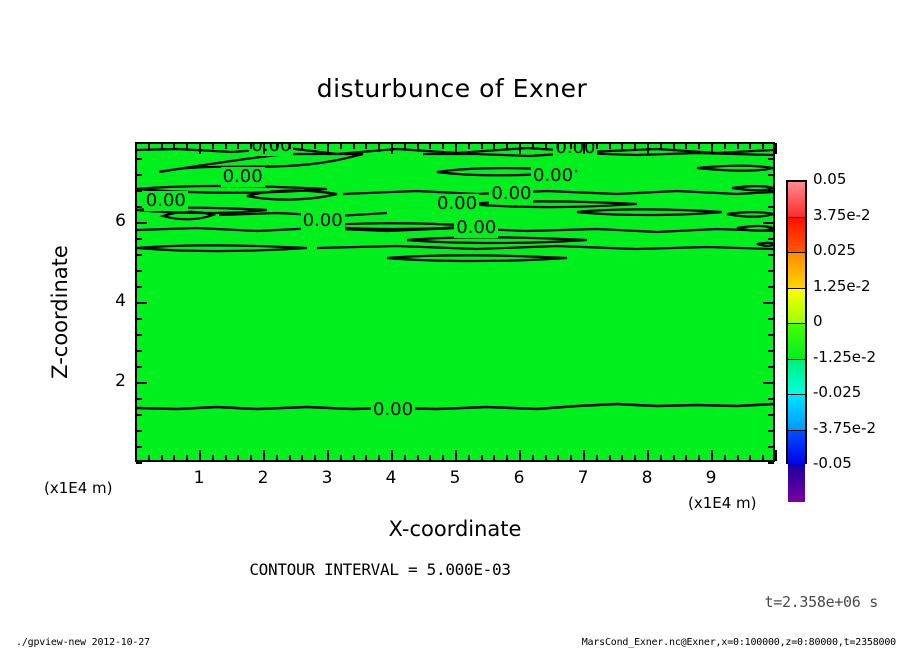 Image resolution: width=904 pixels, height=654 pixels. What do you see at coordinates (141, 383) in the screenshot?
I see `y-major-tick` at bounding box center [141, 383].